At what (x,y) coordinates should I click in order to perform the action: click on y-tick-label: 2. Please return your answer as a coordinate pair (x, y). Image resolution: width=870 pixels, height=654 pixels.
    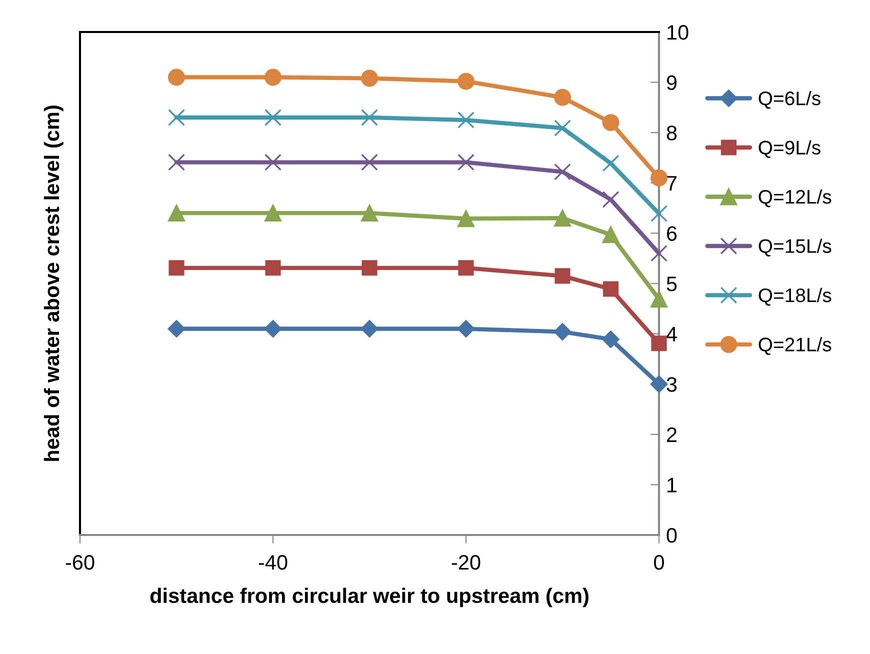
    Looking at the image, I should click on (671, 434).